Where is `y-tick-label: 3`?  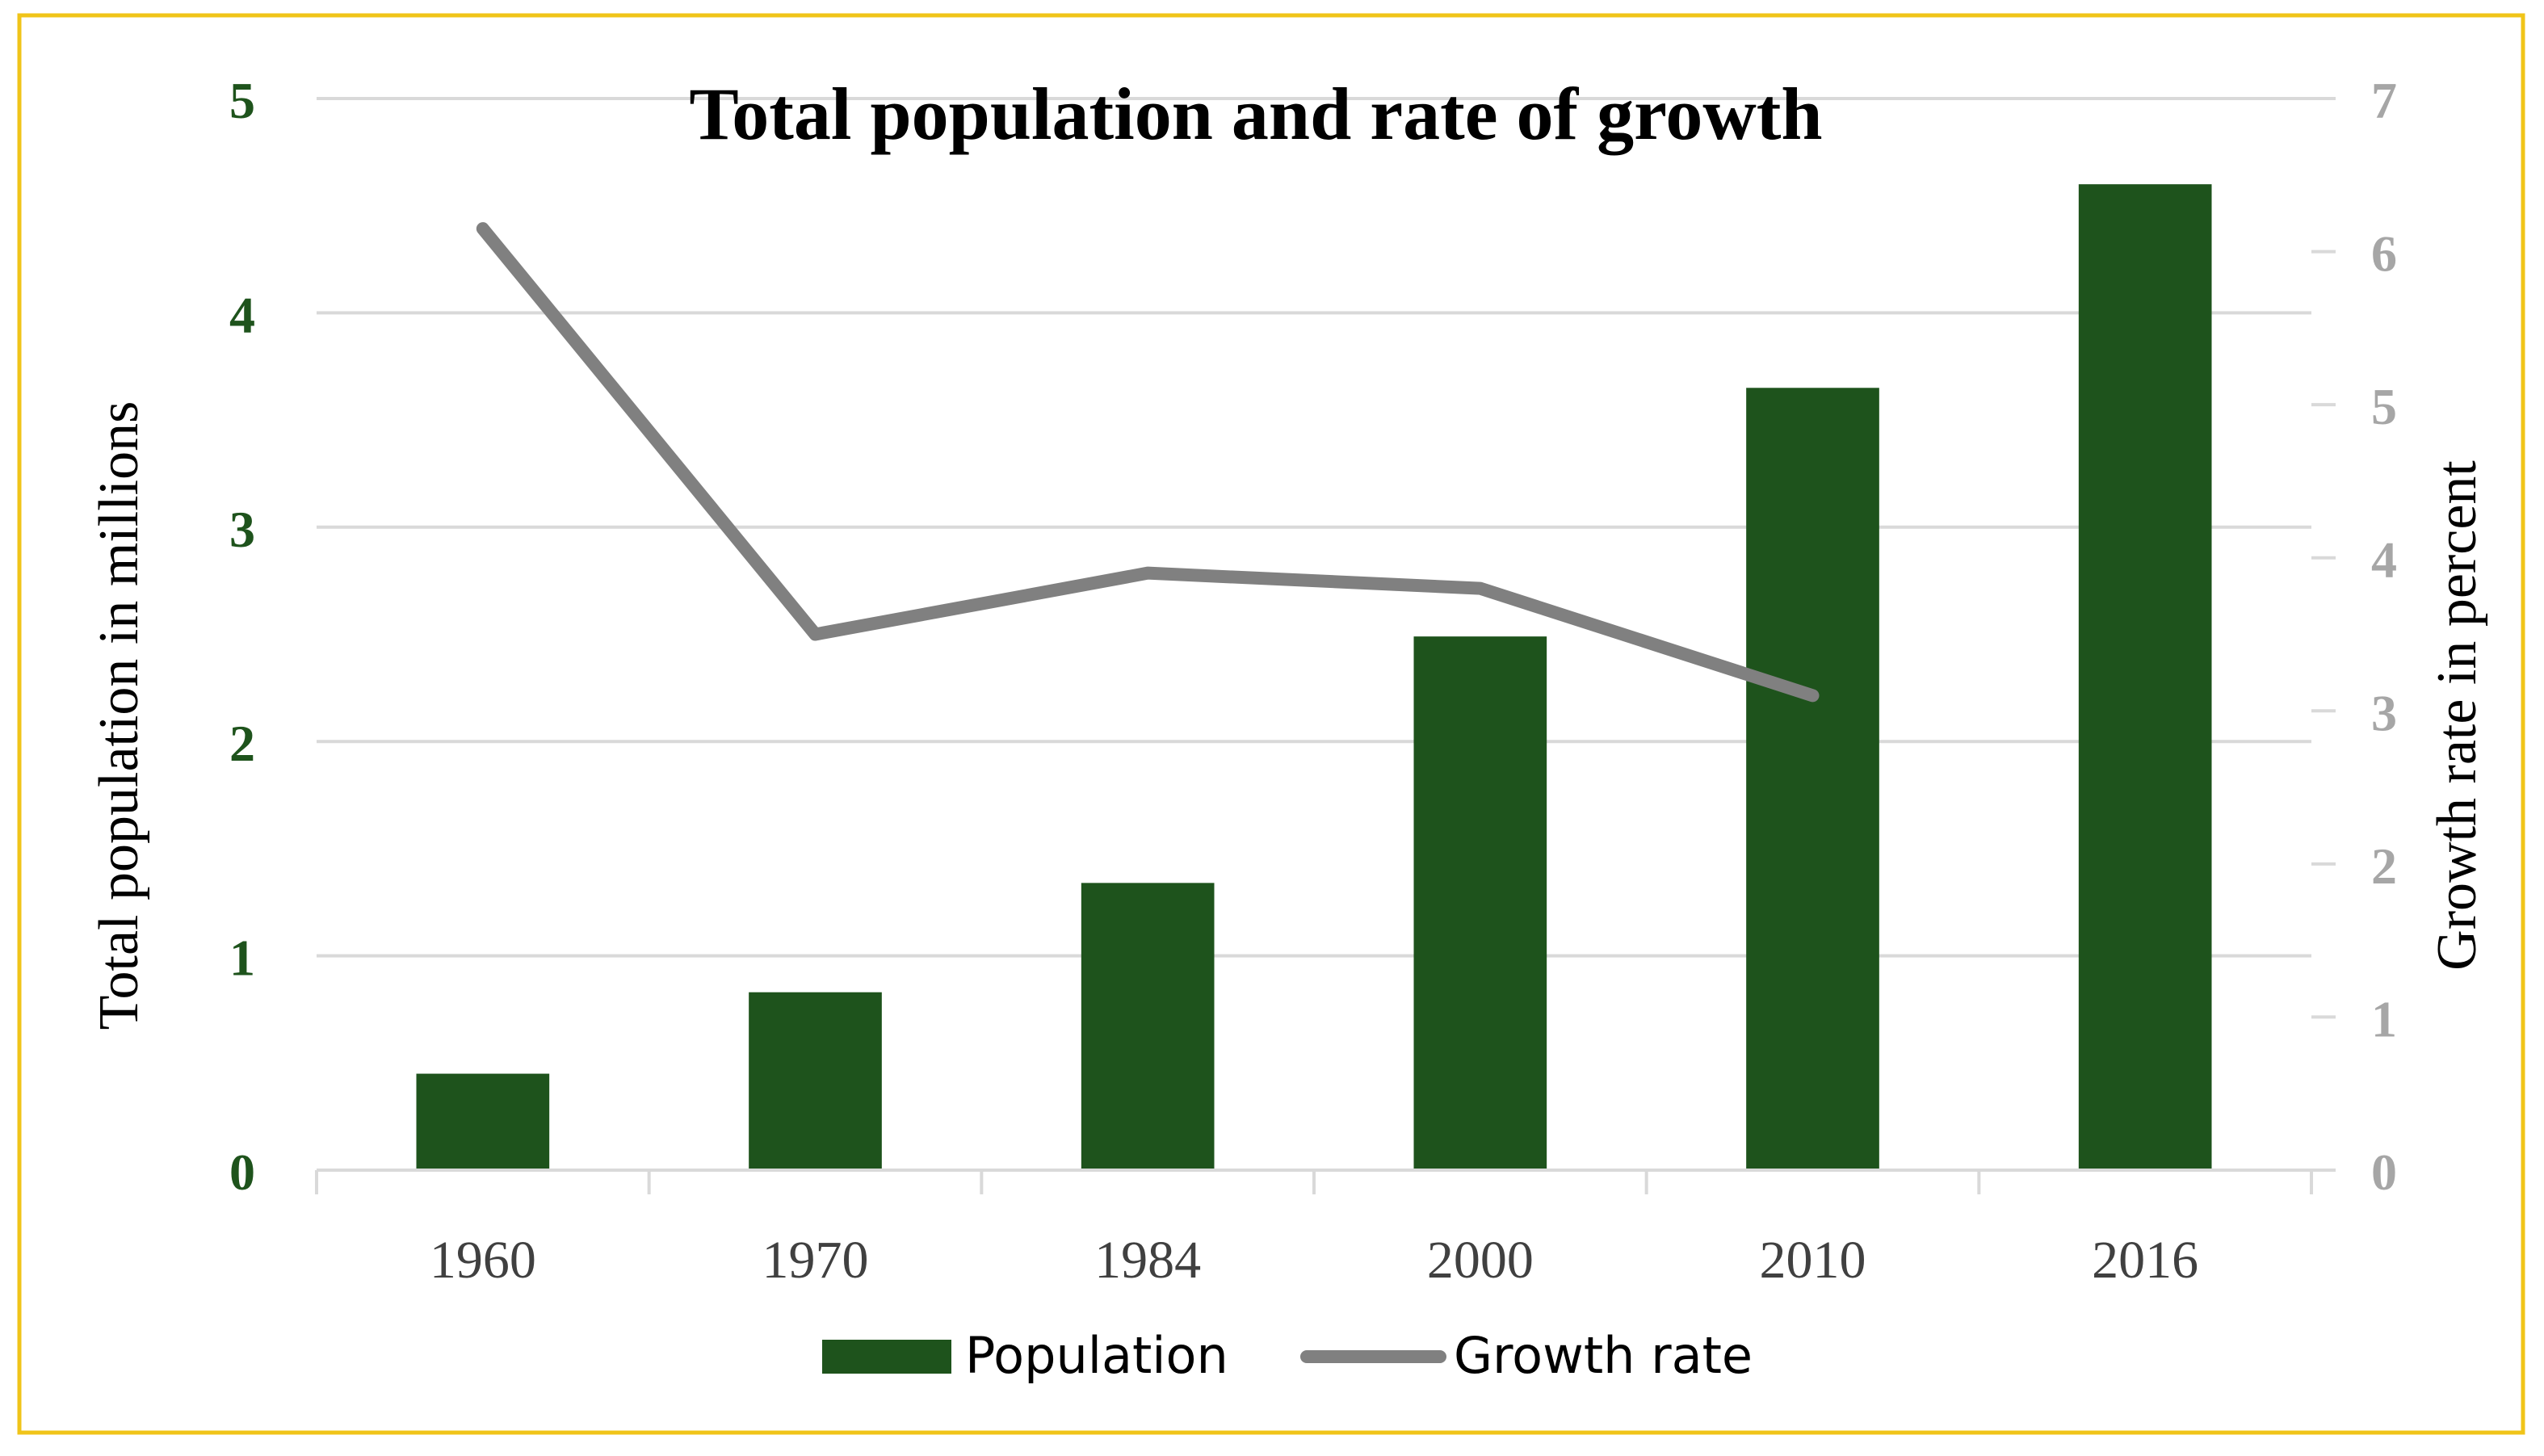 y-tick-label: 3 is located at coordinates (242, 529).